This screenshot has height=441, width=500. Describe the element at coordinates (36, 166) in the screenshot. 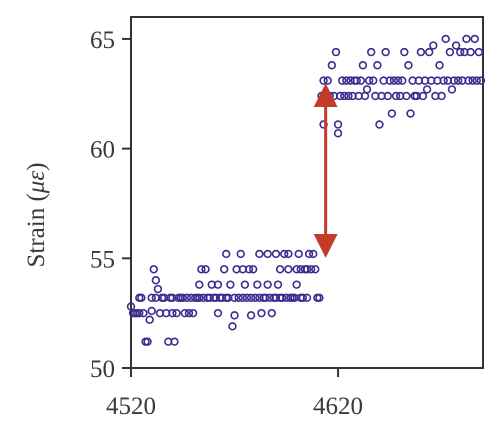

I see `y-axis-title-close: )` at that location.